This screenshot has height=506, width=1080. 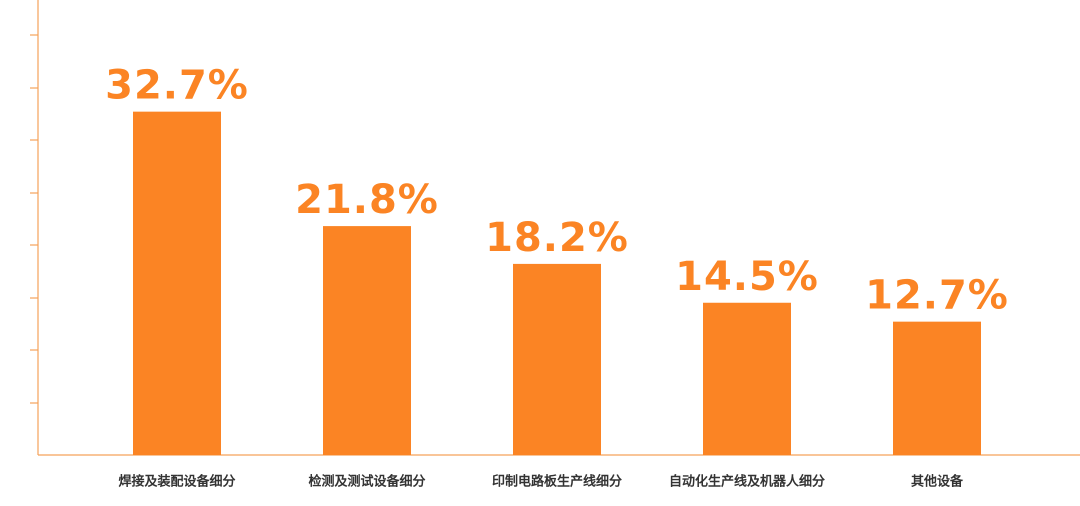 What do you see at coordinates (937, 482) in the screenshot?
I see `x-tick-label: 其他设备` at bounding box center [937, 482].